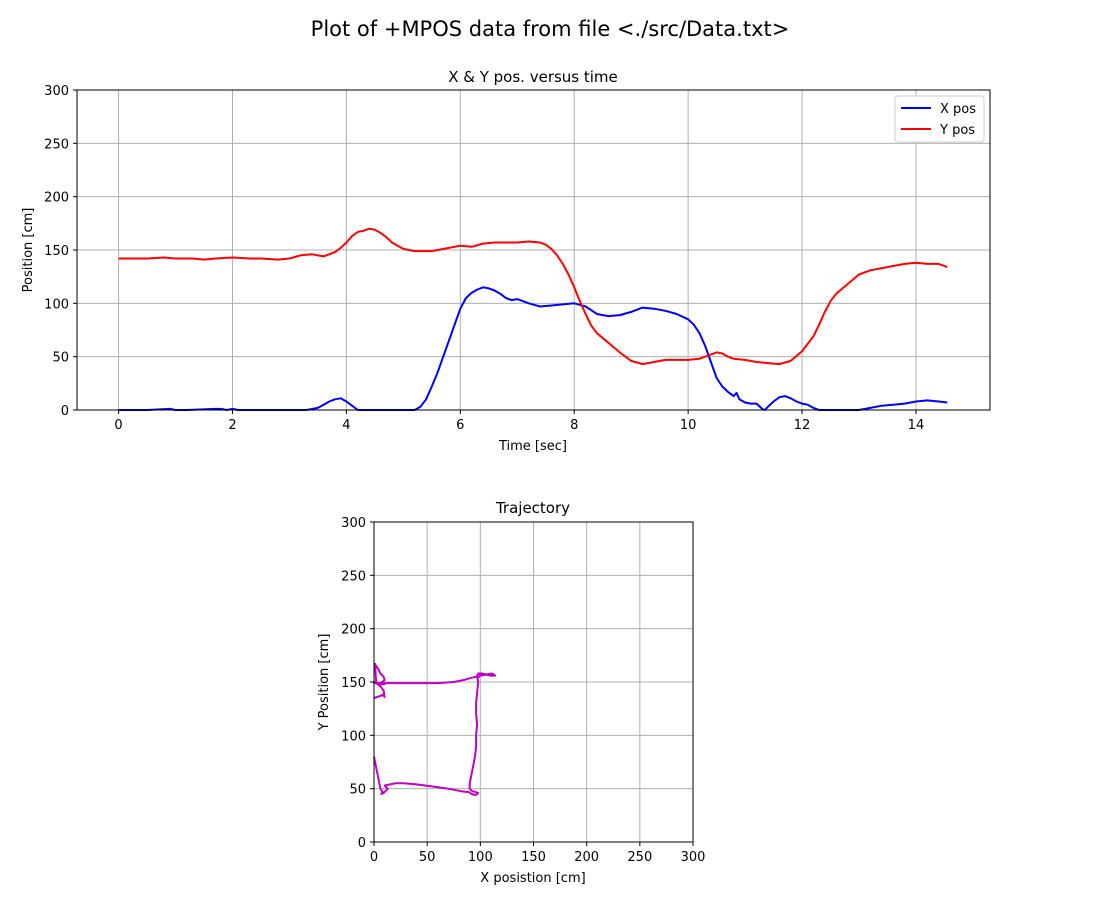 The image size is (1100, 900). I want to click on trajectory-xtick-label: 200, so click(586, 857).